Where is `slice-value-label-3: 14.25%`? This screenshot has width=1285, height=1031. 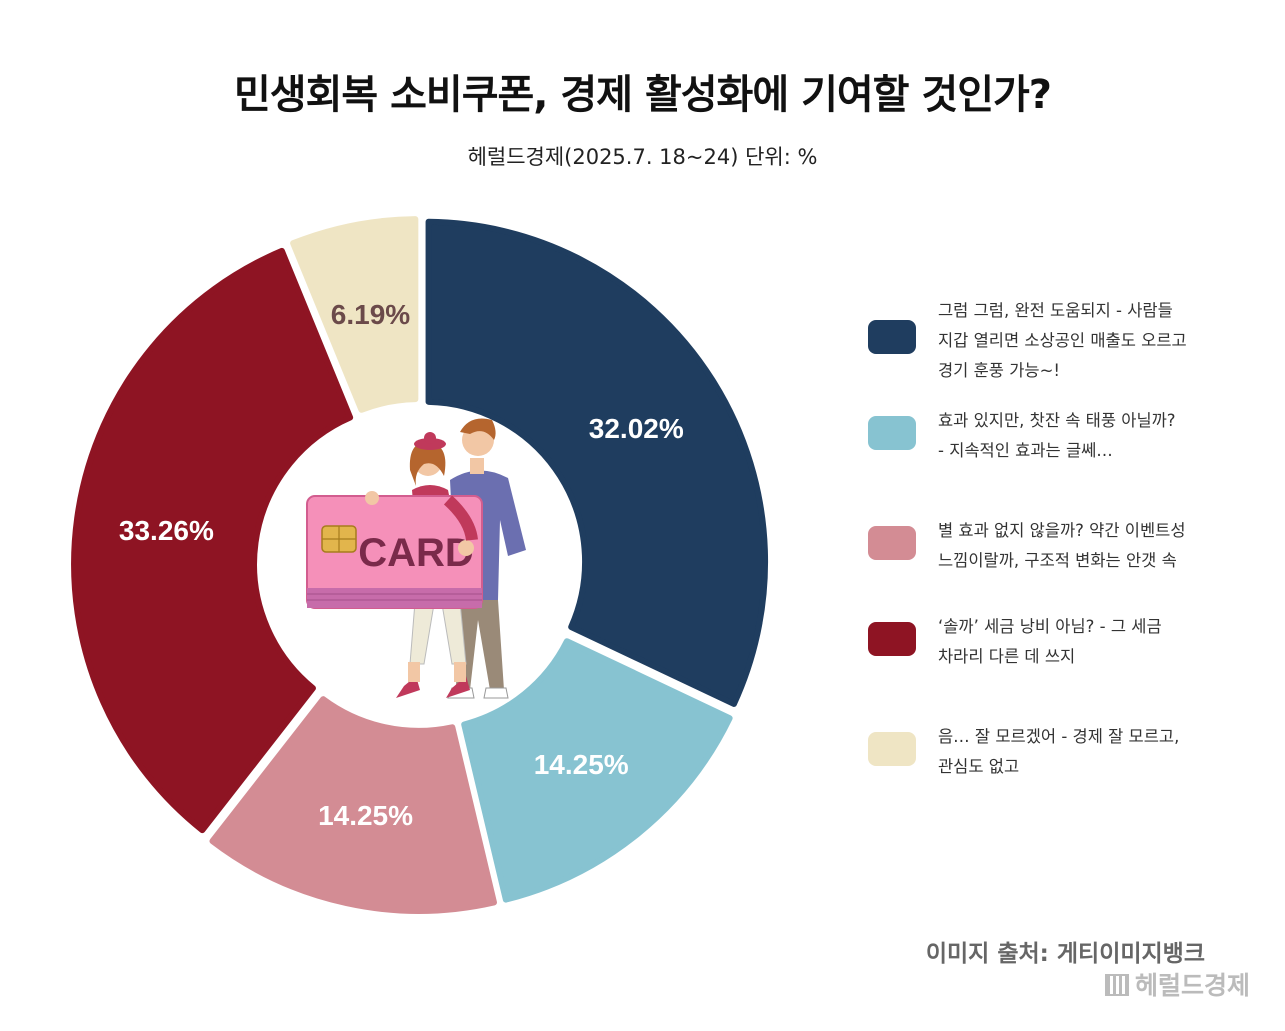
slice-value-label-3: 14.25% is located at coordinates (365, 815).